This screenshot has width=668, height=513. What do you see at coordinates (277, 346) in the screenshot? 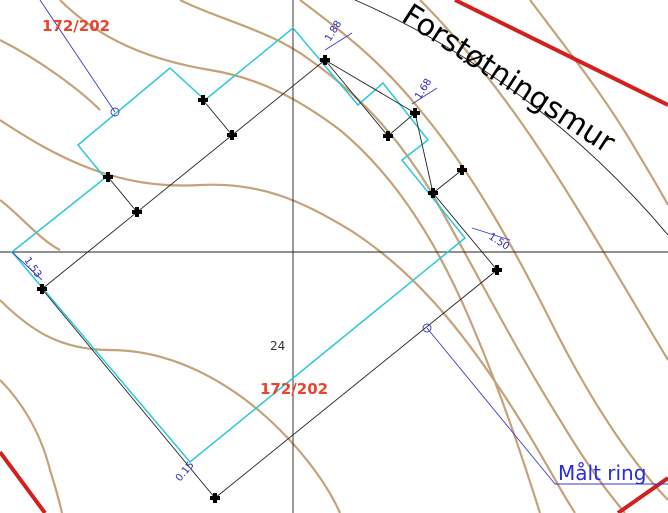
I see `building-number: 24` at bounding box center [277, 346].